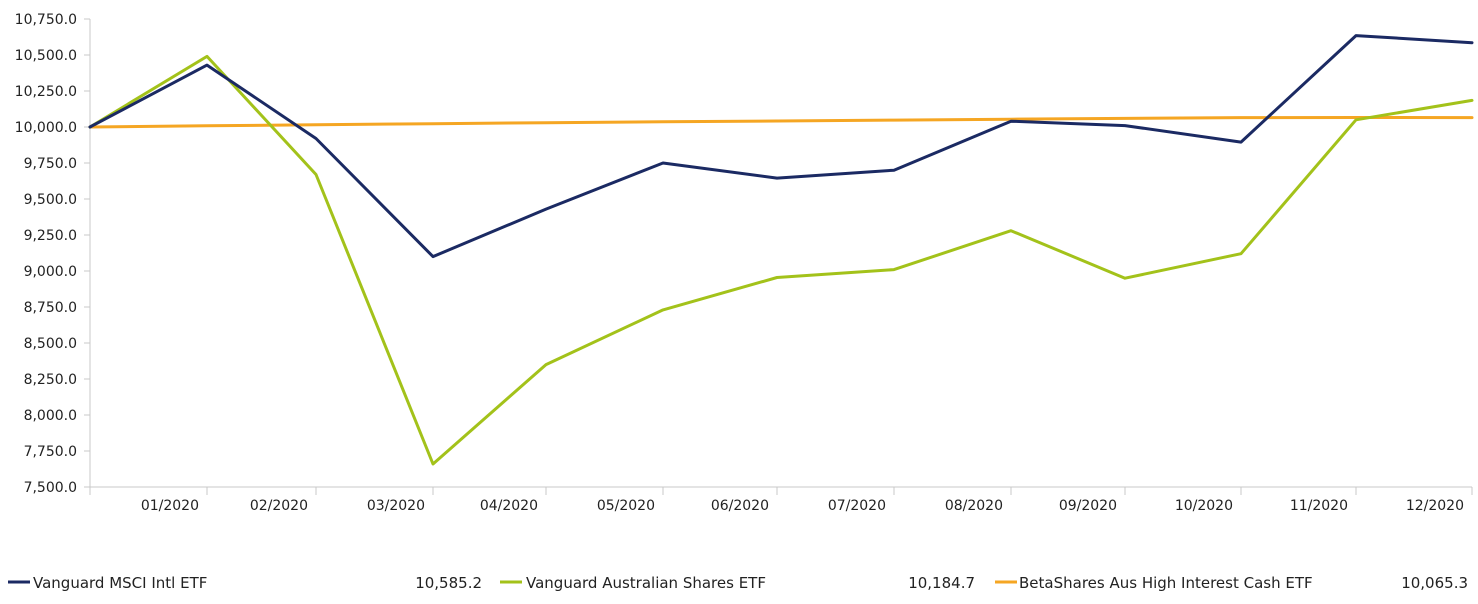 Image resolution: width=1478 pixels, height=604 pixels. What do you see at coordinates (170, 506) in the screenshot?
I see `x-tick-label: 01/2020` at bounding box center [170, 506].